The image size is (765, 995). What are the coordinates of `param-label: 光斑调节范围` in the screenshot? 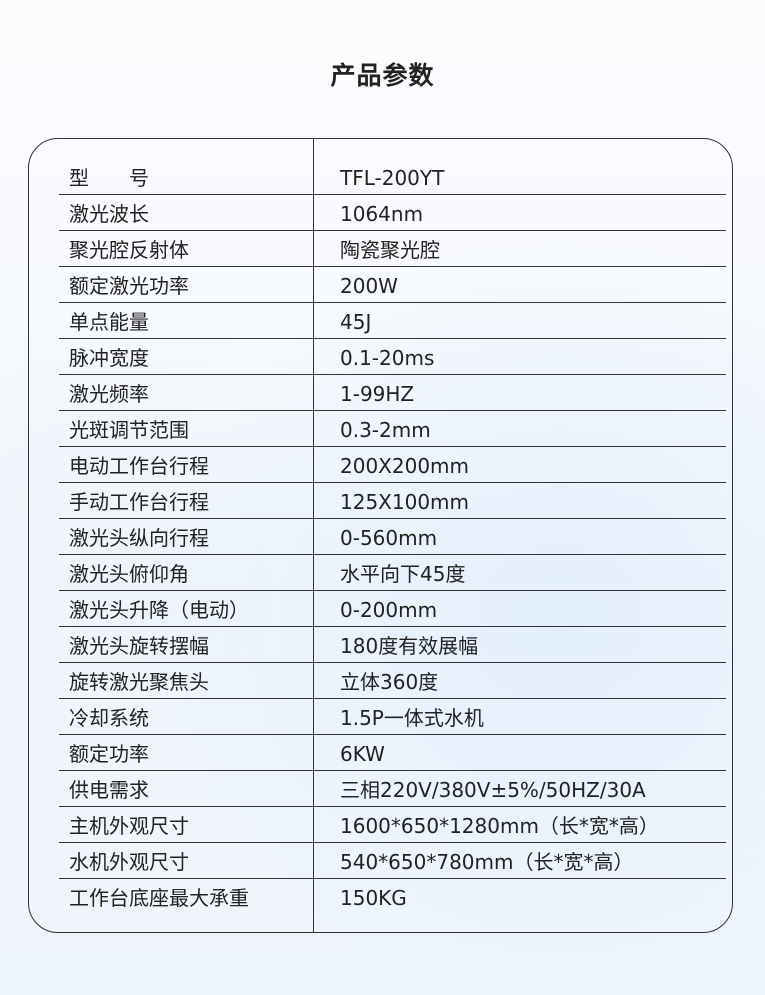 It's located at (129, 430).